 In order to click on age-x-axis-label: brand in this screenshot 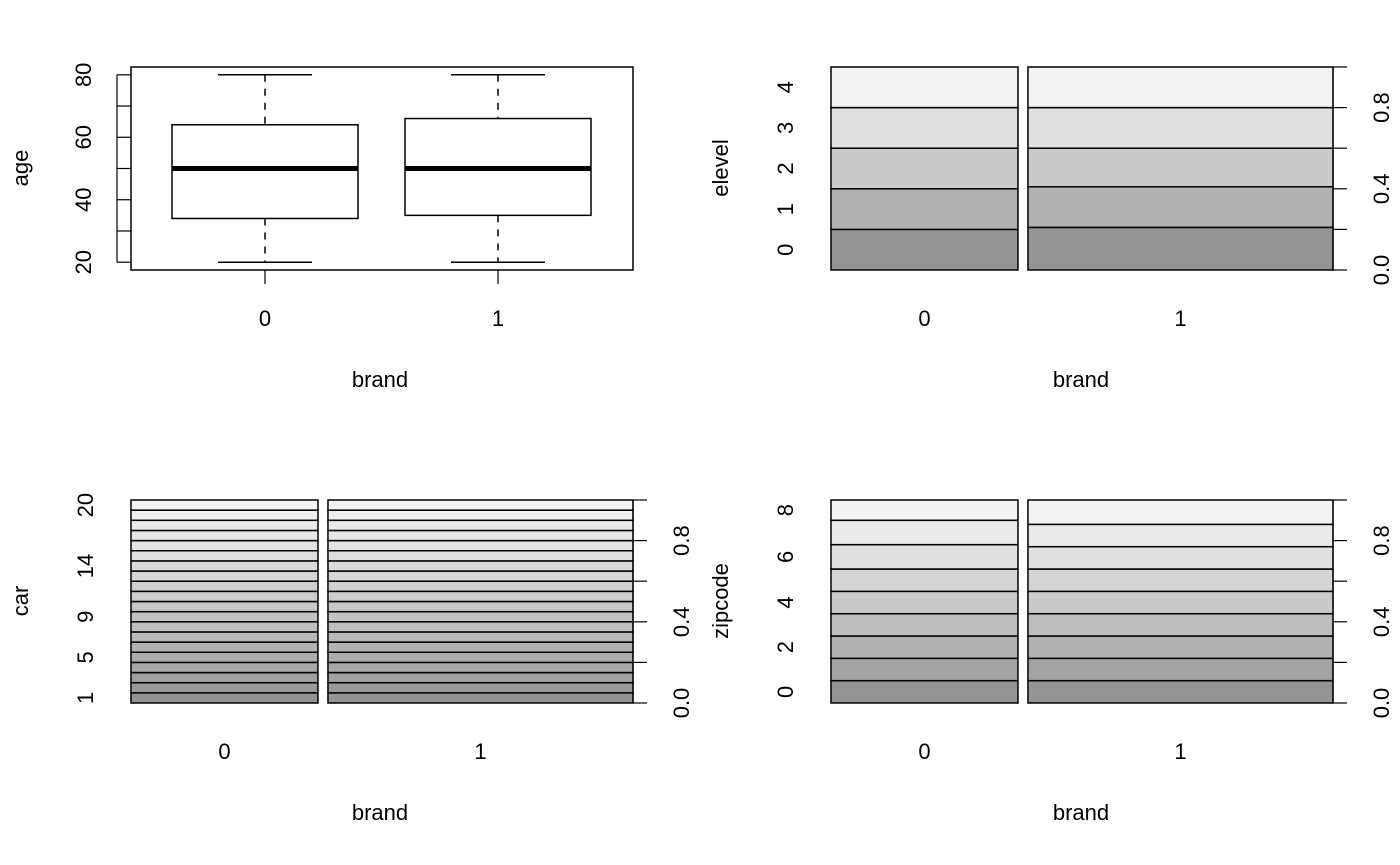, I will do `click(380, 379)`.